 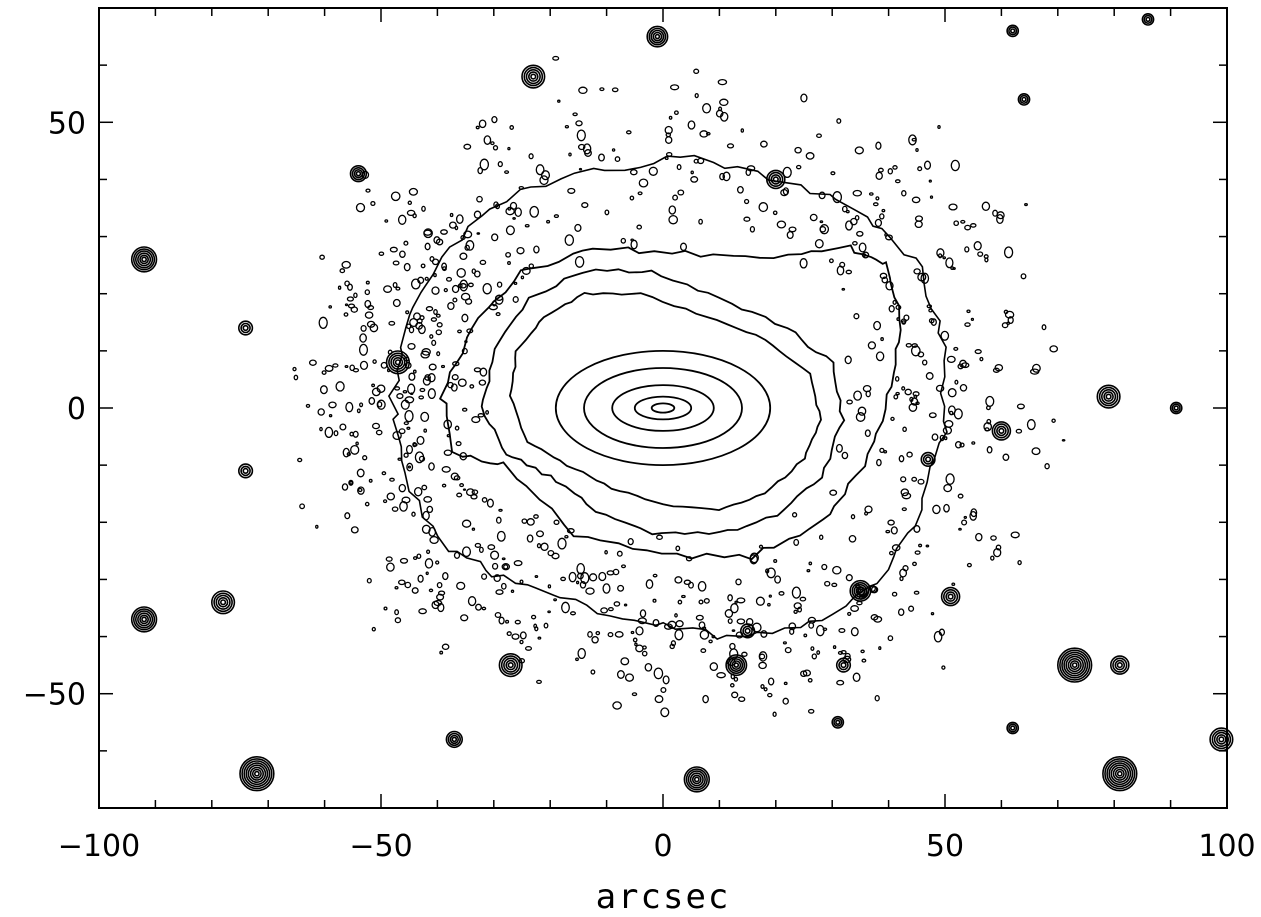 I want to click on x-tick-label: 0, so click(x=662, y=846).